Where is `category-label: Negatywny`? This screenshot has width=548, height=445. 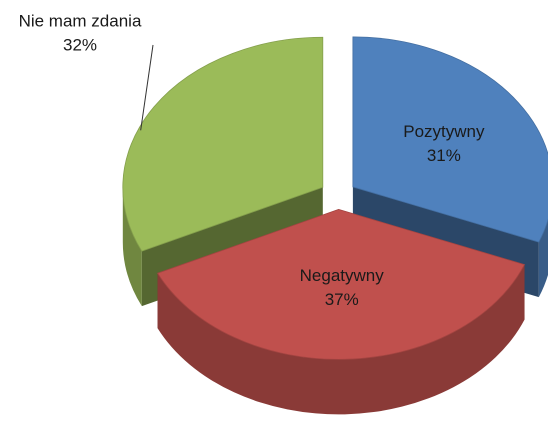
category-label: Negatywny is located at coordinates (342, 275).